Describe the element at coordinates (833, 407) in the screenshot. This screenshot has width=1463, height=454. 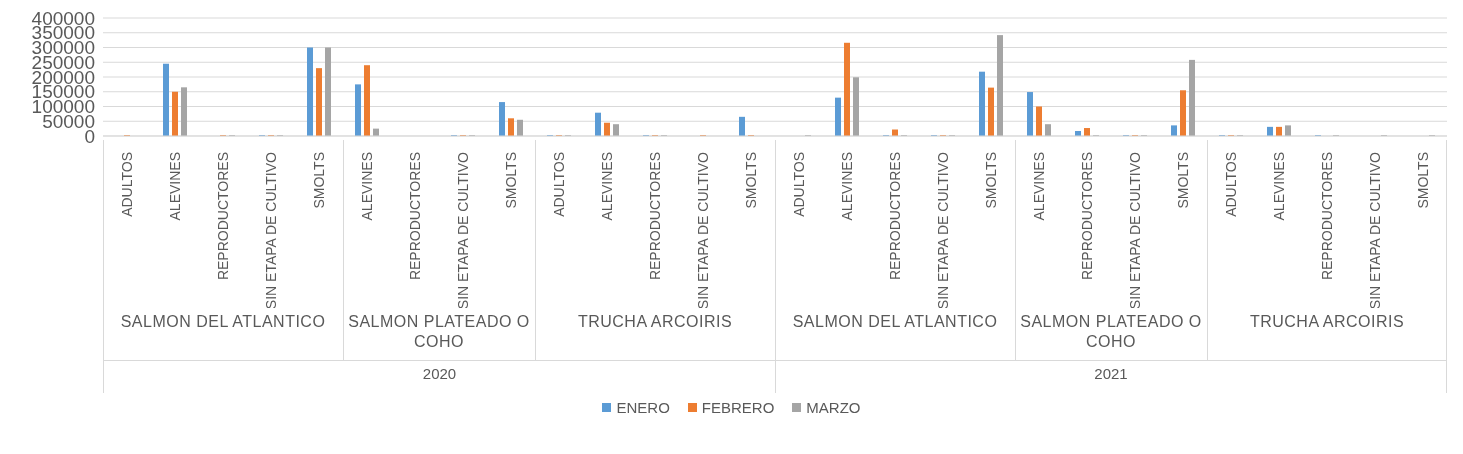
I see `legend-label: MARZO` at that location.